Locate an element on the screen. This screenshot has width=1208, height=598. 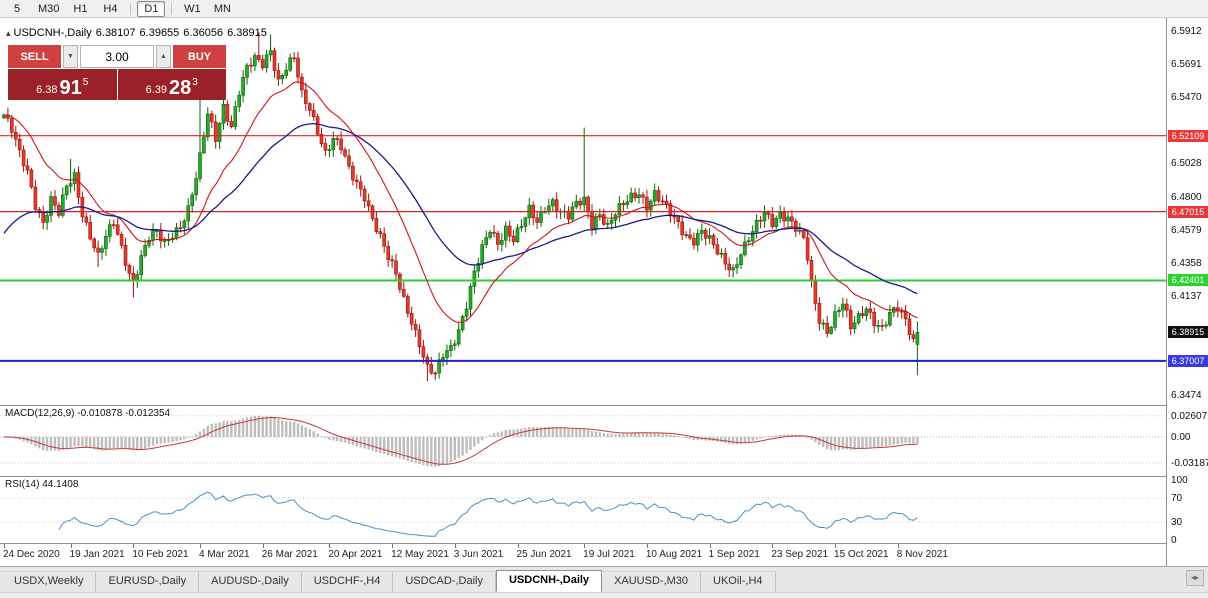
timeframe-w1: W1 is located at coordinates (192, 8).